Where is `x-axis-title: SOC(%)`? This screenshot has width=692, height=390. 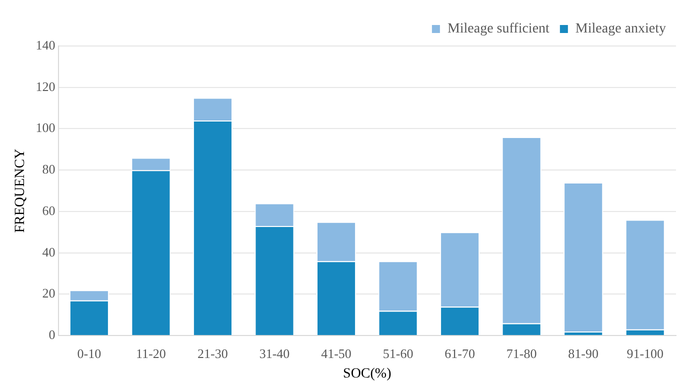
x-axis-title: SOC(%) is located at coordinates (367, 374).